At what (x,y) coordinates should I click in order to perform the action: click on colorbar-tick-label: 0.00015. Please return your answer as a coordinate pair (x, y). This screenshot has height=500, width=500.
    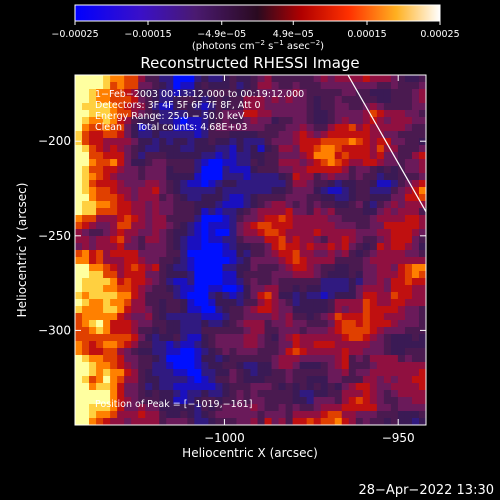
    Looking at the image, I should click on (366, 34).